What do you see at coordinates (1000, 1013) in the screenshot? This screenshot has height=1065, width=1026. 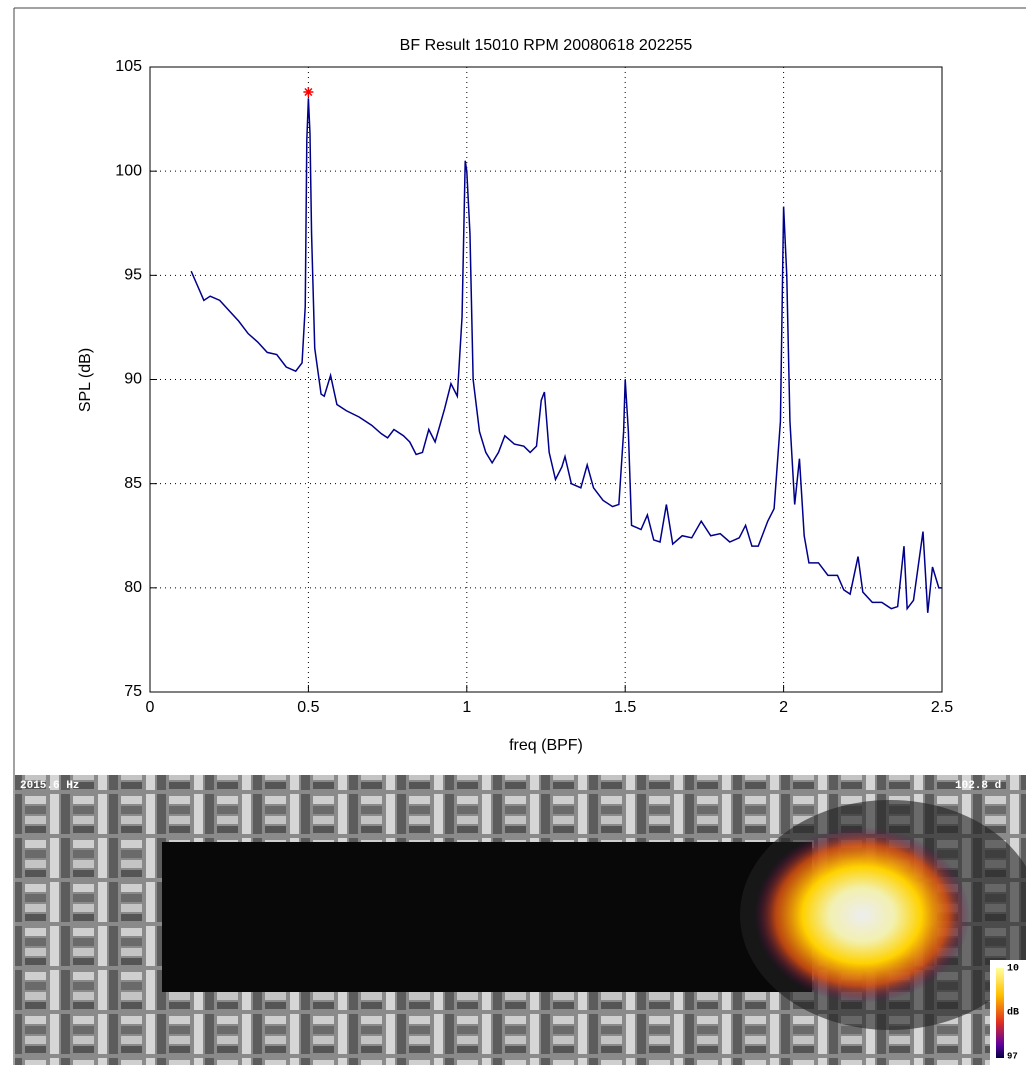 I see `colorbar` at bounding box center [1000, 1013].